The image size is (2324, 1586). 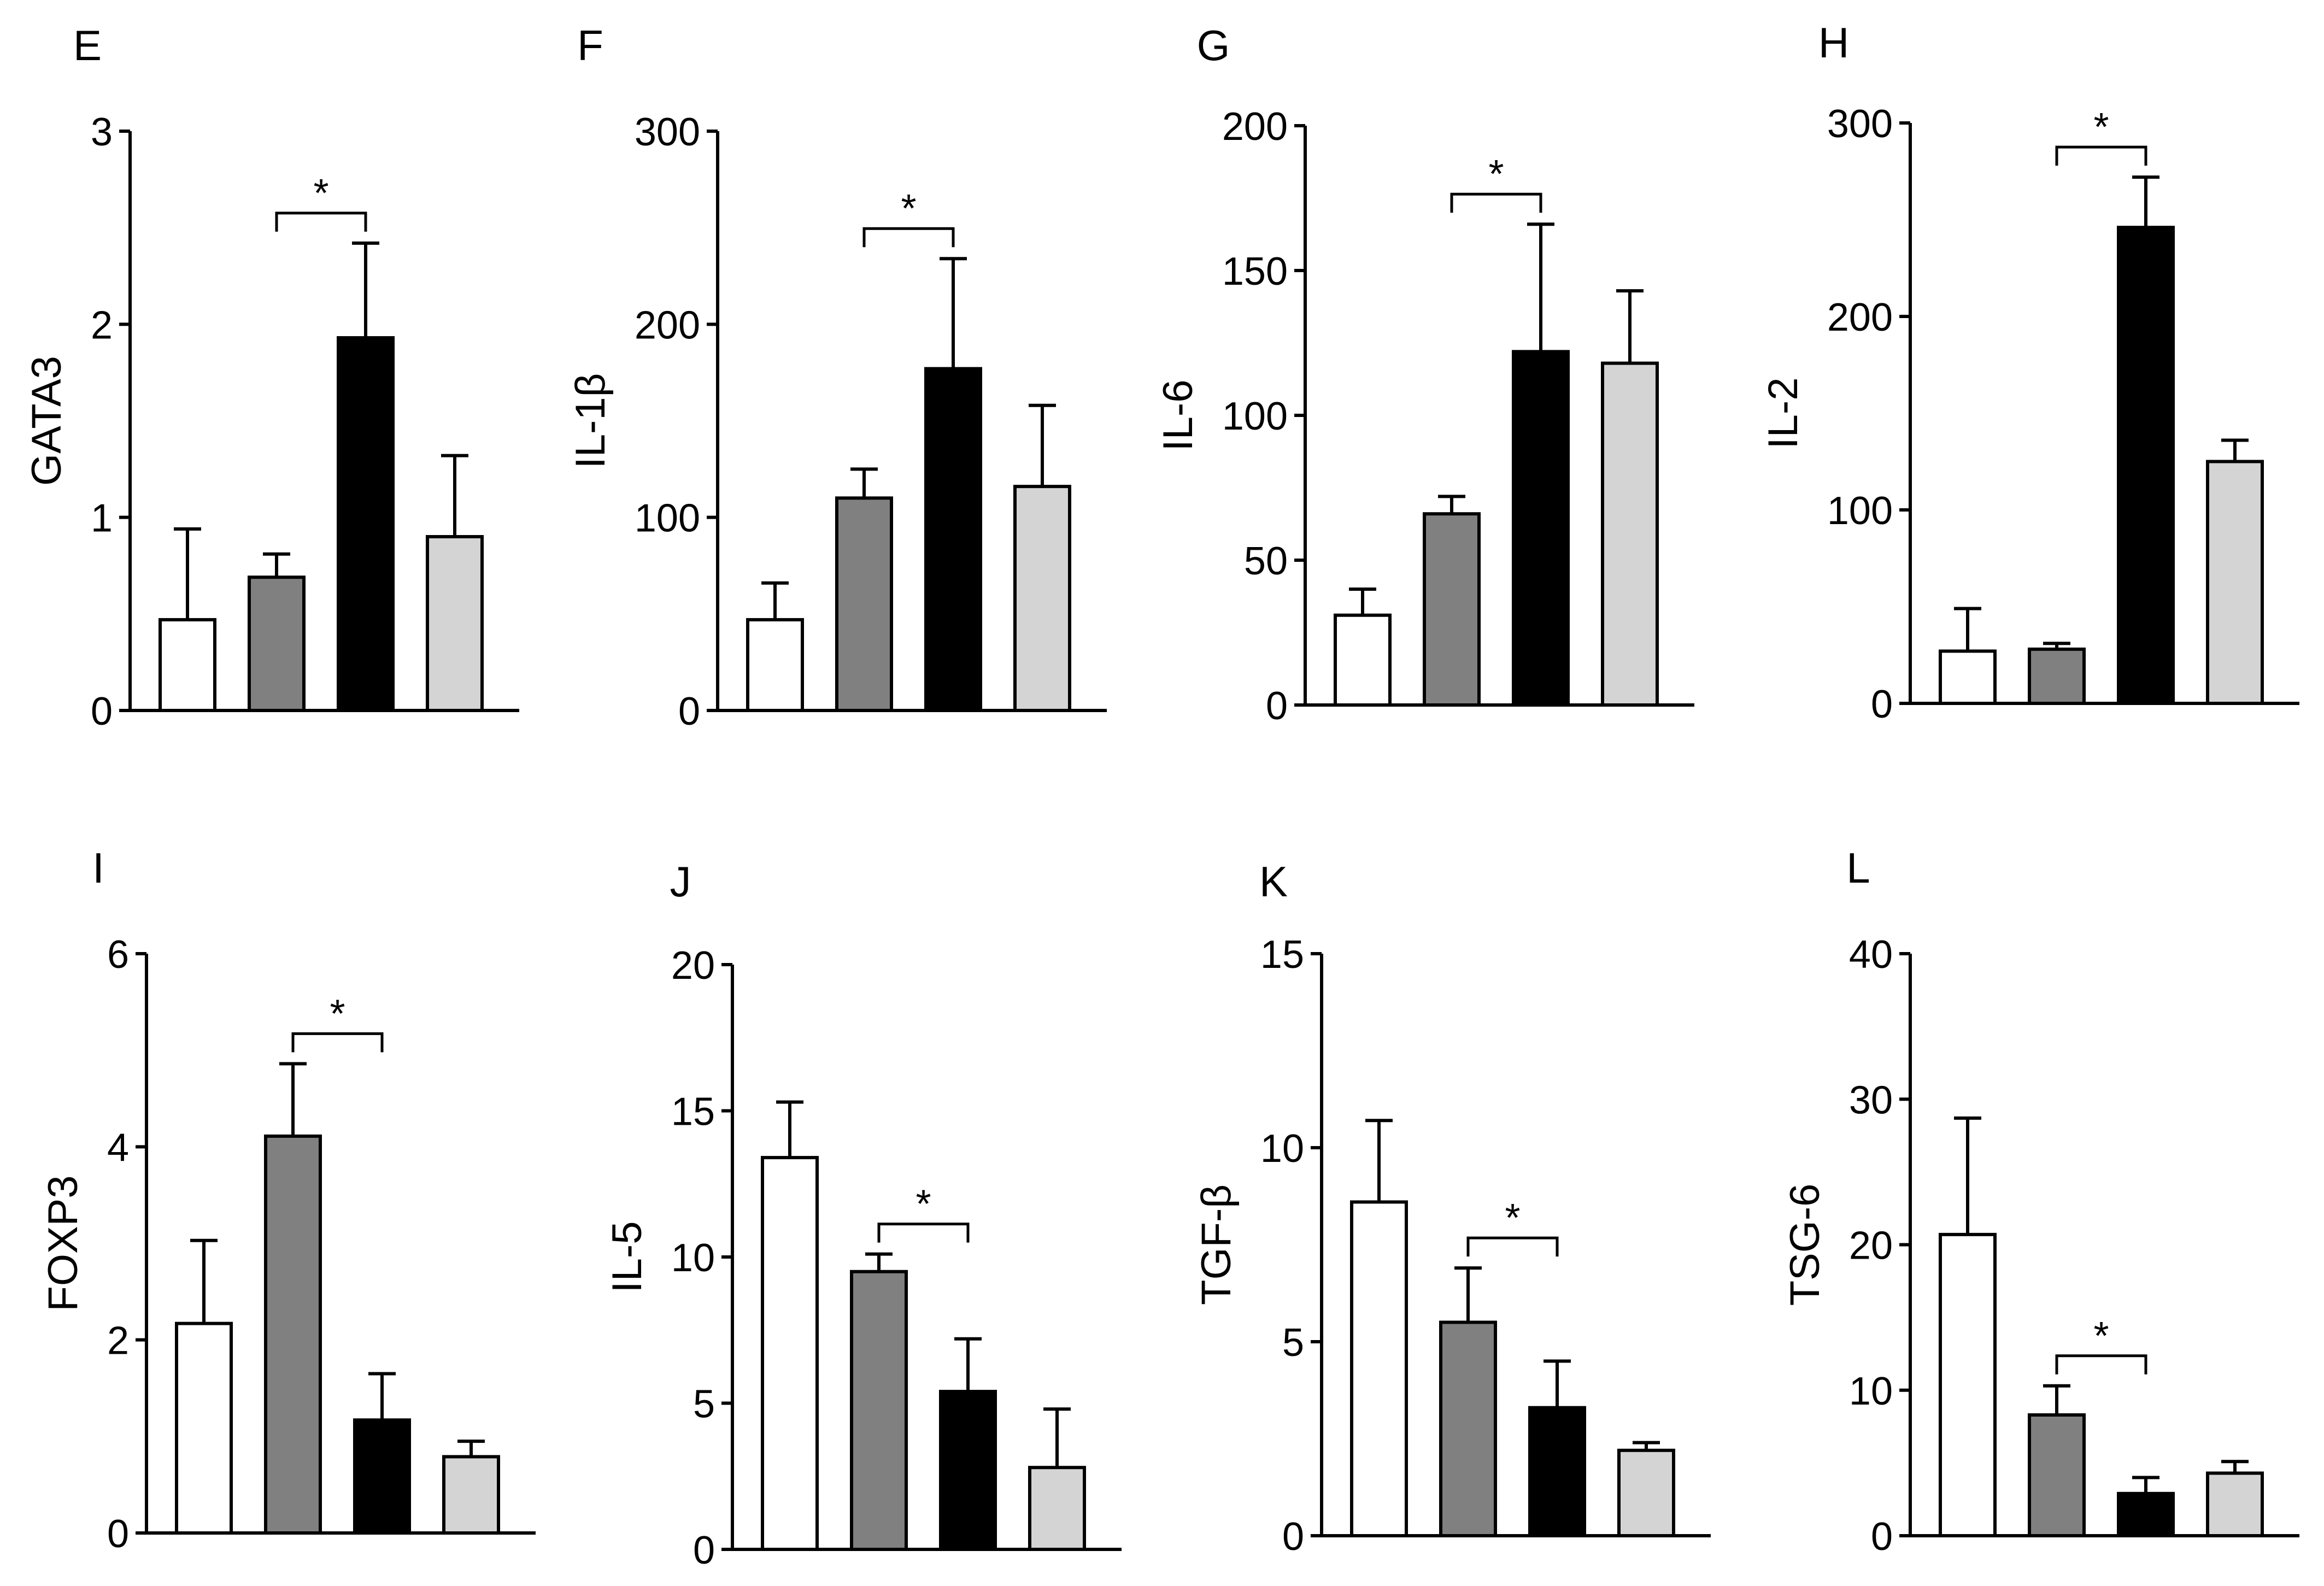 What do you see at coordinates (1833, 43) in the screenshot?
I see `panel-letter: H` at bounding box center [1833, 43].